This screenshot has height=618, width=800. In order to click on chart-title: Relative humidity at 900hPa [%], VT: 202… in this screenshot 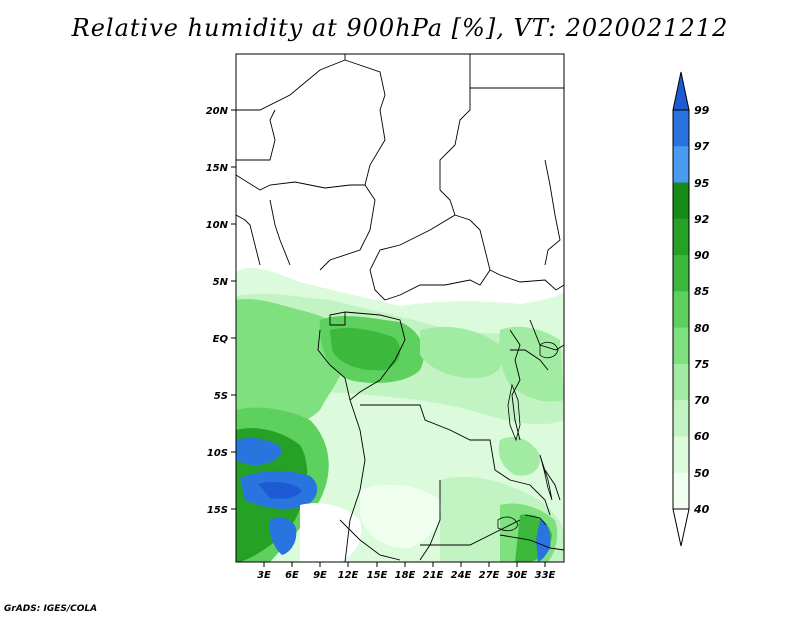, I will do `click(400, 28)`.